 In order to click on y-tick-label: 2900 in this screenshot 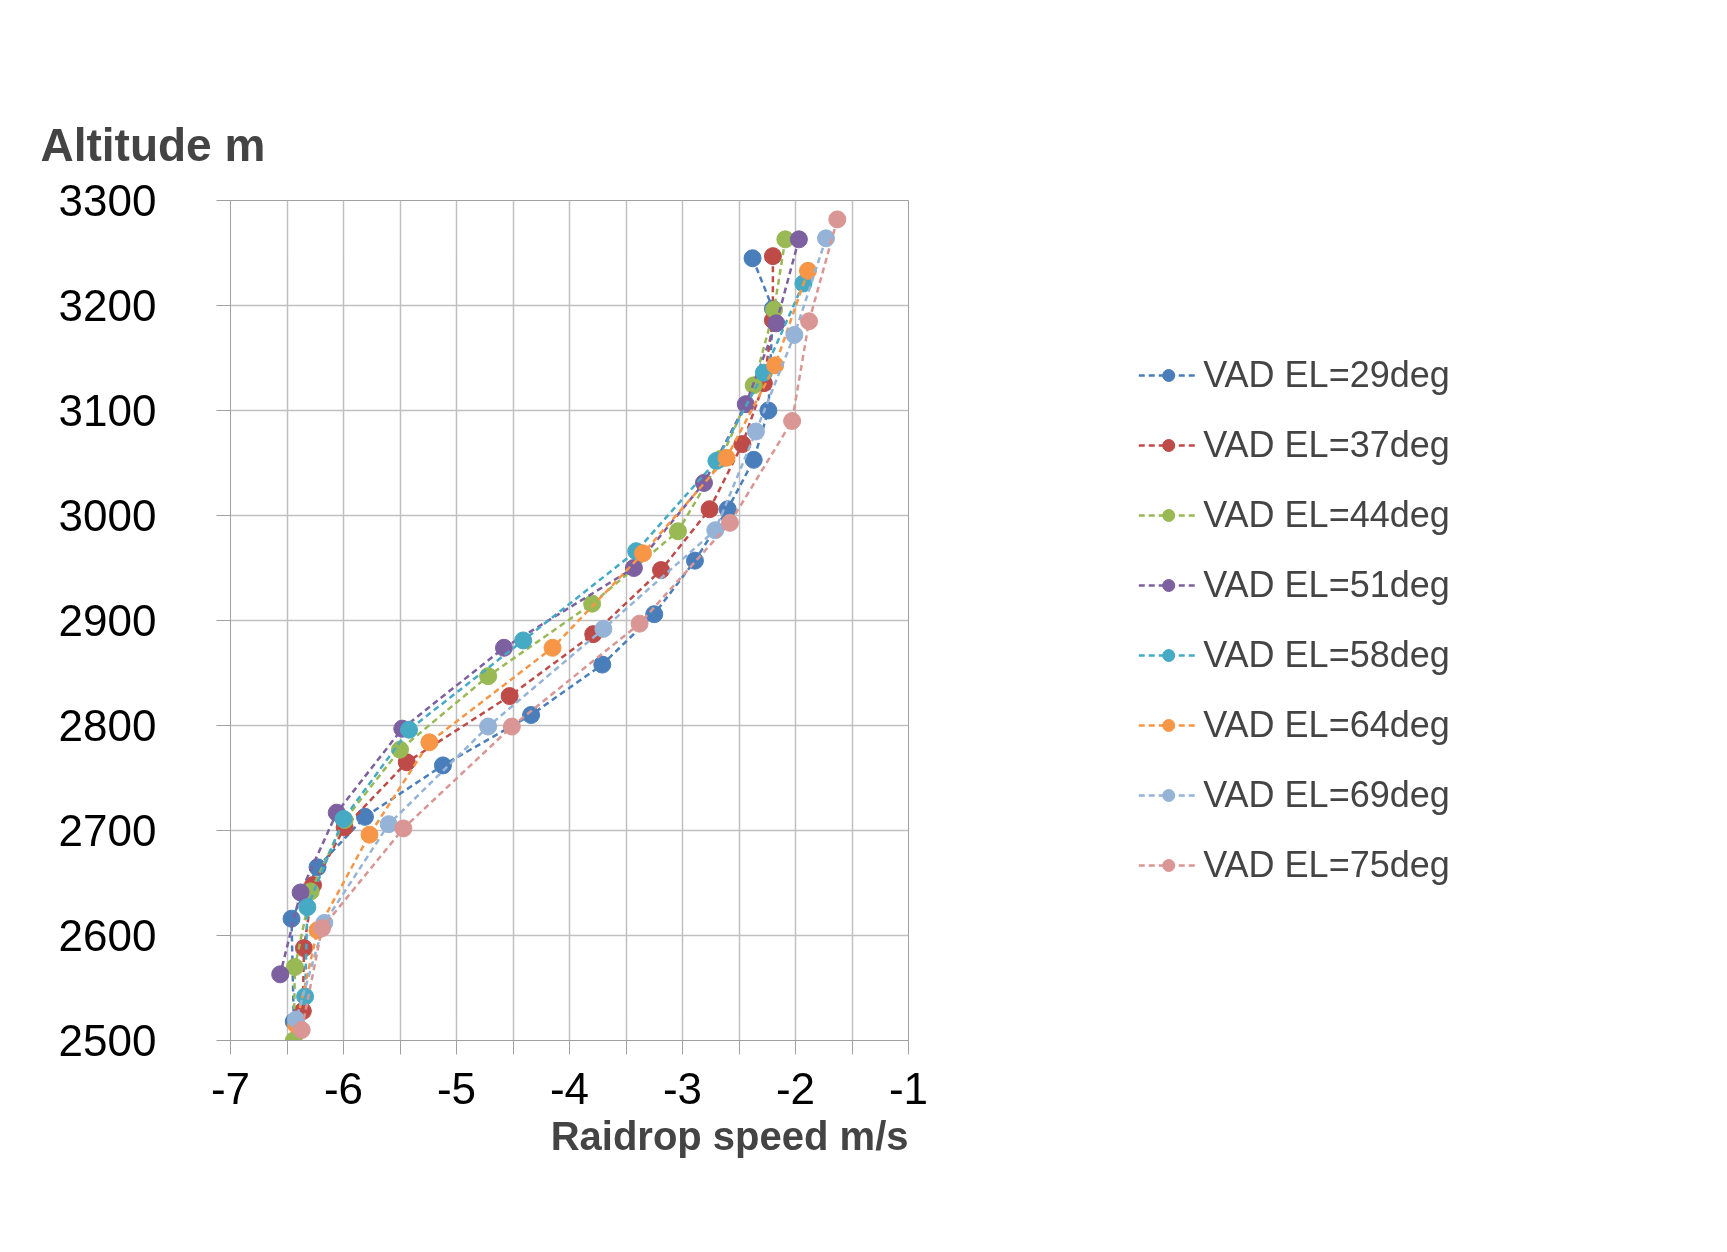, I will do `click(107, 620)`.